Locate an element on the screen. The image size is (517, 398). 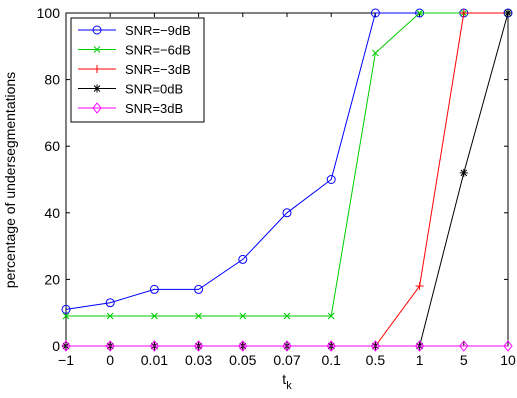
x-tick-label: 10 is located at coordinates (508, 360).